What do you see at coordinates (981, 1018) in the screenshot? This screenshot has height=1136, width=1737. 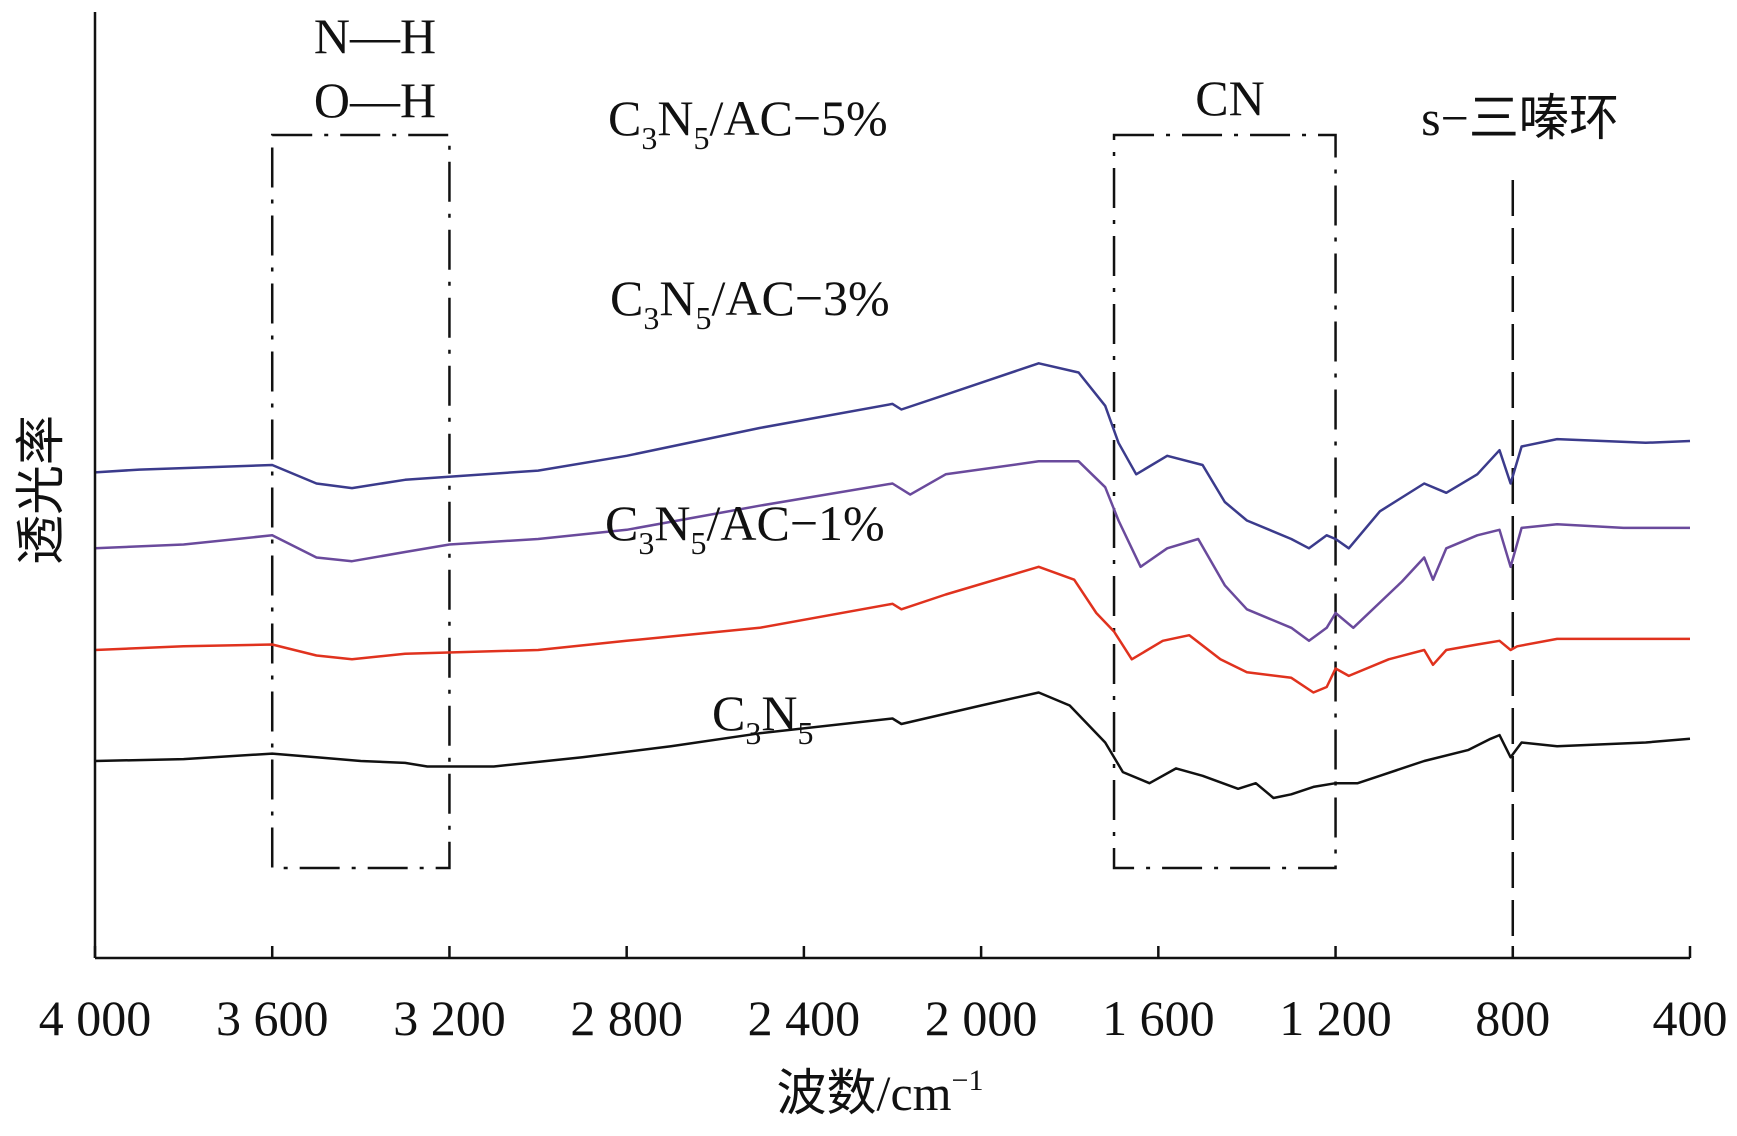 I see `x-tick-label: 2 000` at bounding box center [981, 1018].